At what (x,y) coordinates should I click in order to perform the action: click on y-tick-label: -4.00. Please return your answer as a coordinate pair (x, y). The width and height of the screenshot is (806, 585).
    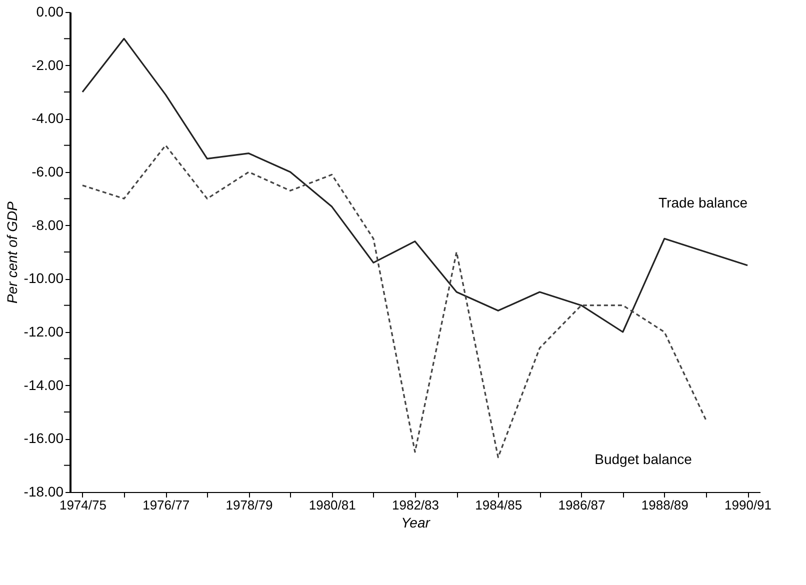
    Looking at the image, I should click on (48, 118).